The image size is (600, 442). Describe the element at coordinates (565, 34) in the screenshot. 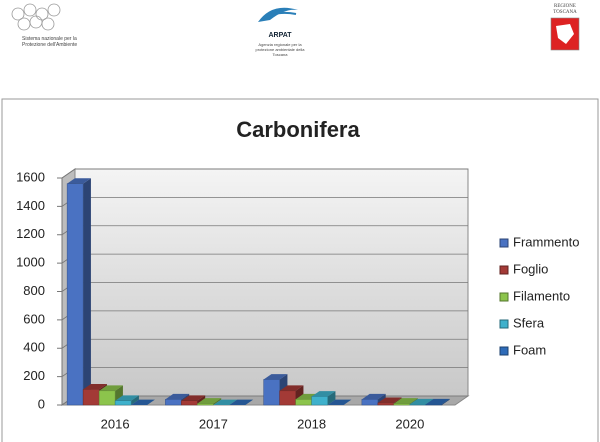

I see `toscana-logo` at that location.